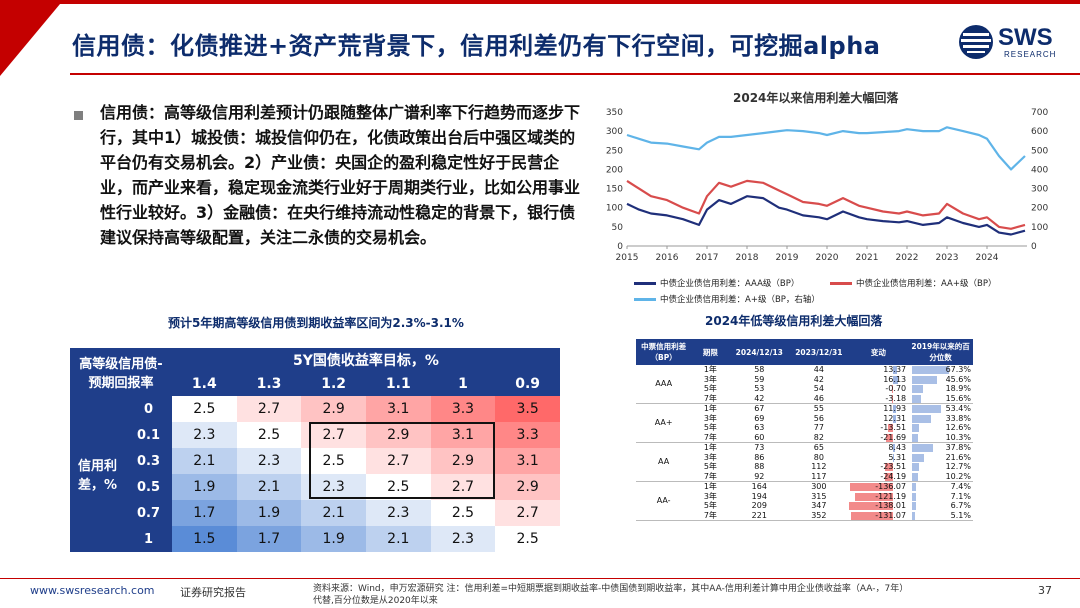 The height and width of the screenshot is (608, 1080). Describe the element at coordinates (366, 360) in the screenshot. I see `matrix-col-header: 5Y国债收益率目标，%` at that location.